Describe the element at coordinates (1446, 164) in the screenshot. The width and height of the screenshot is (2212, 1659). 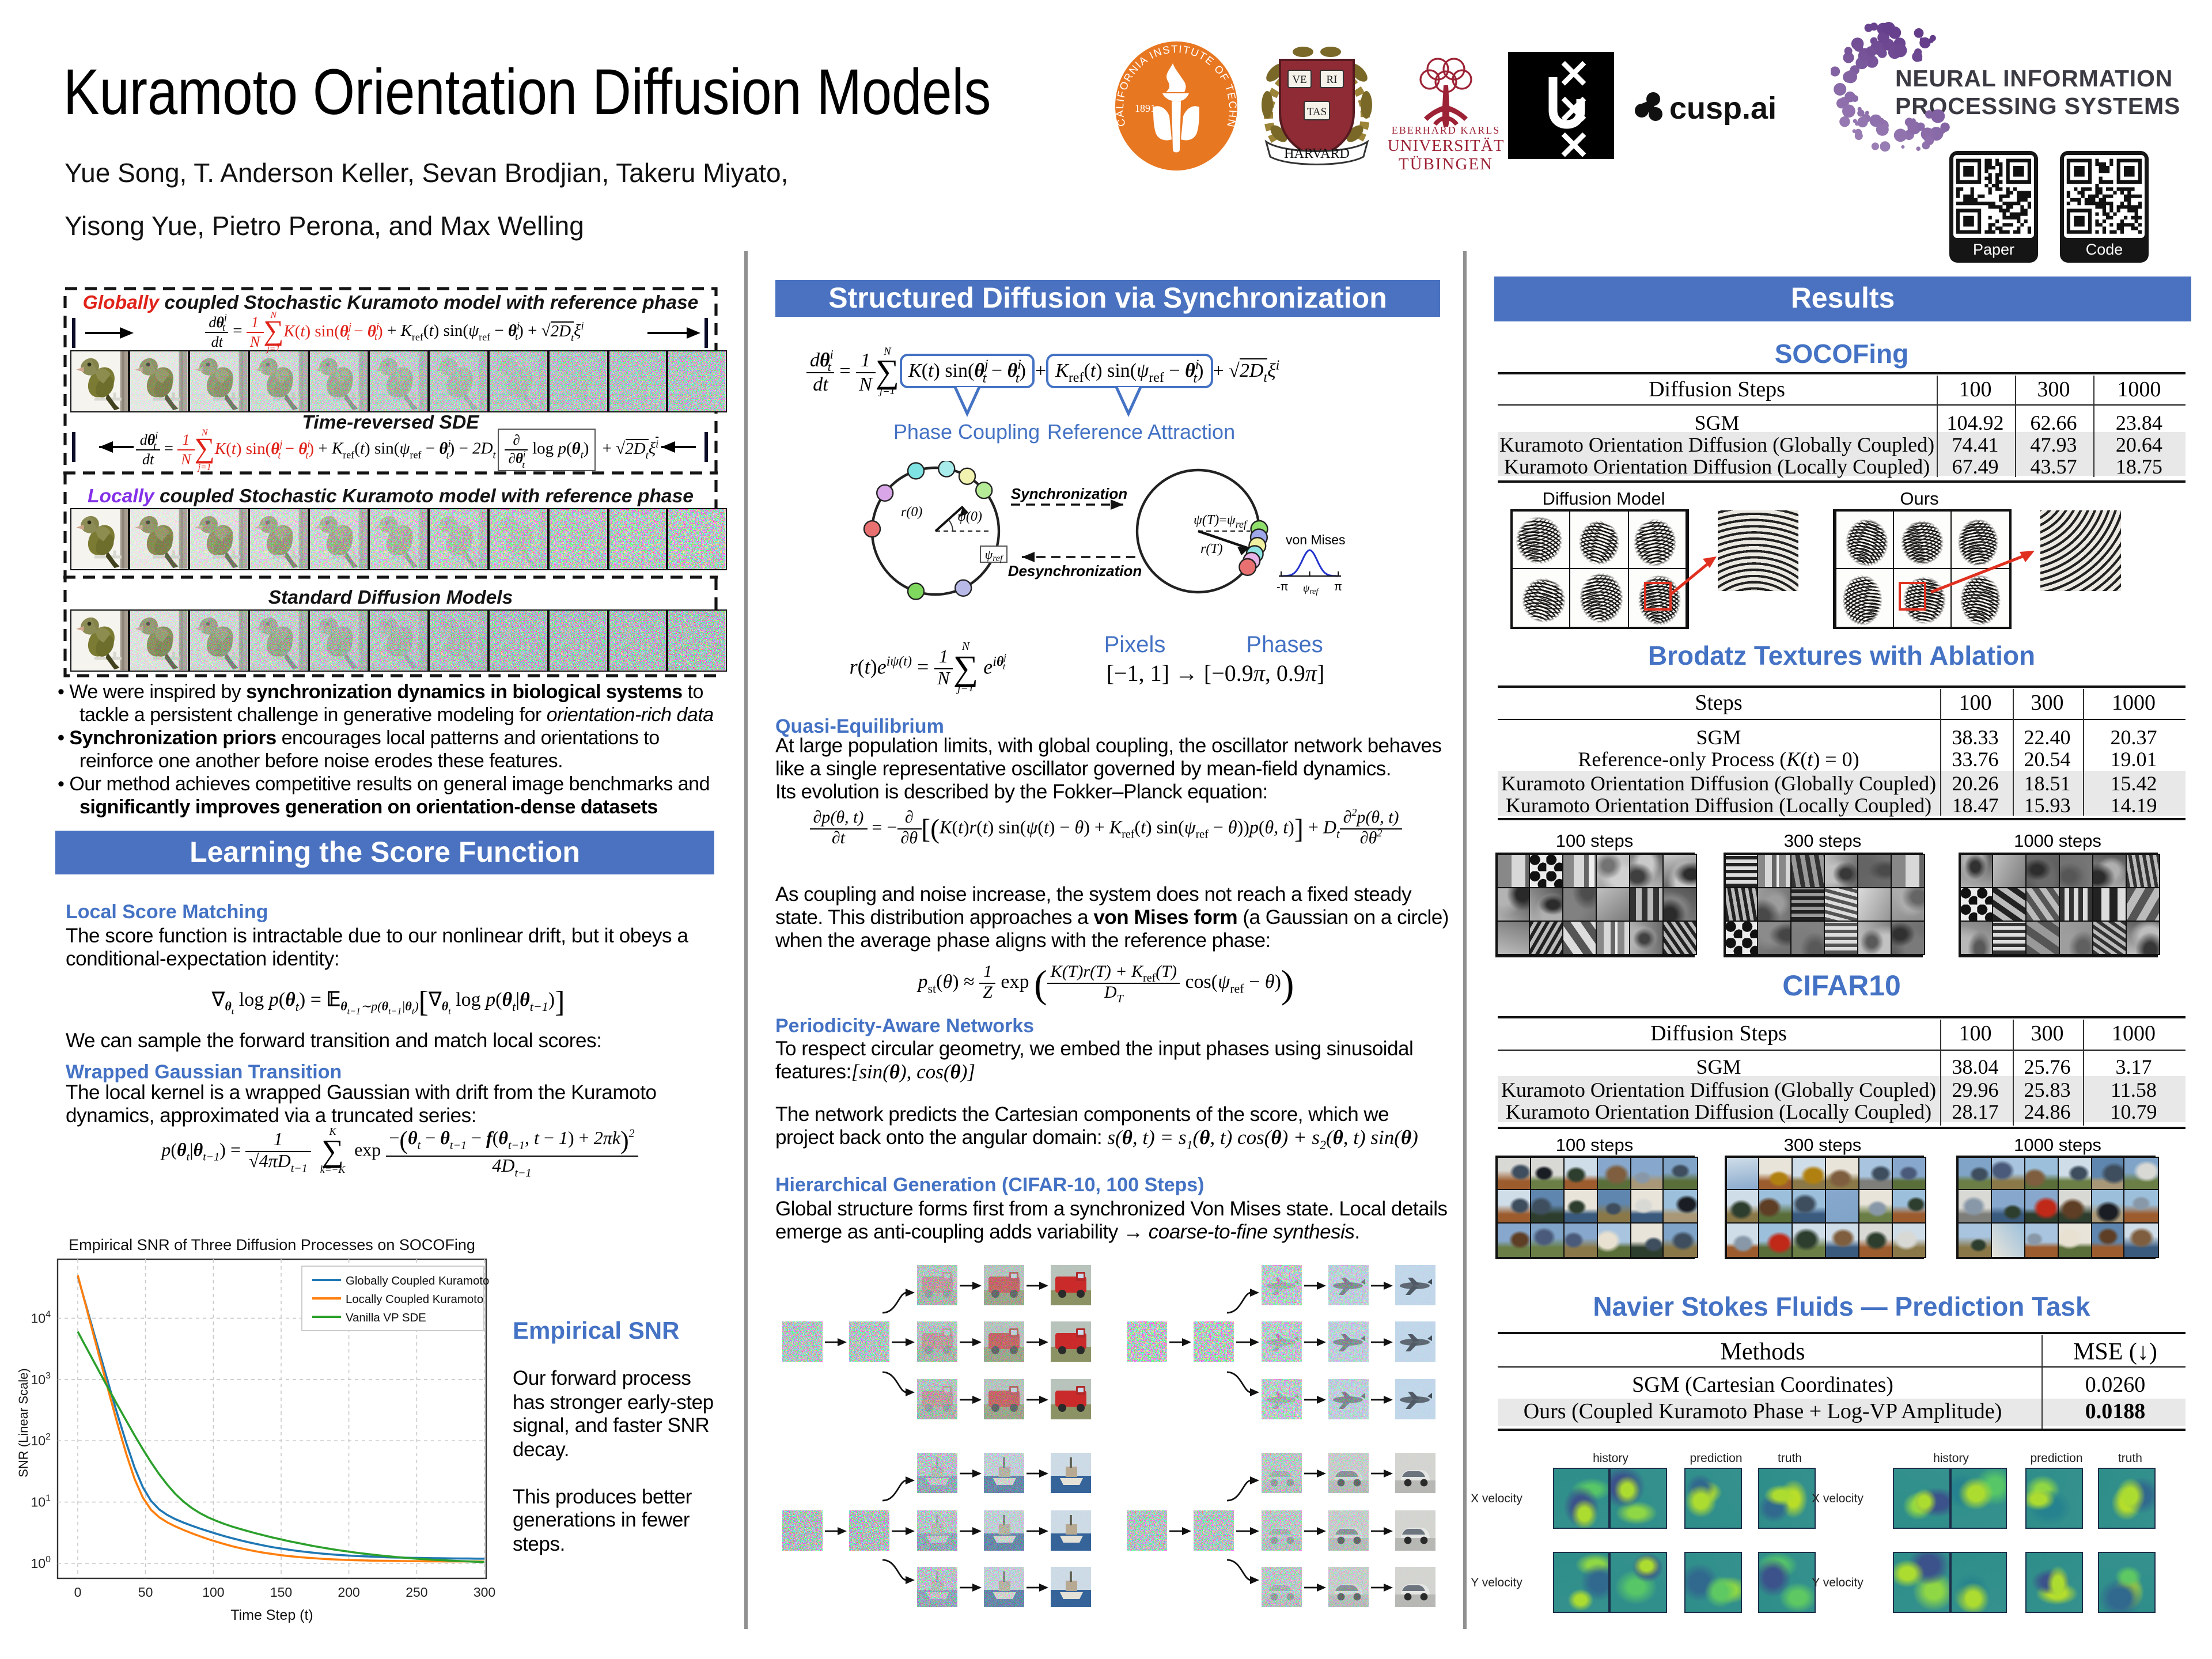
I see `svg-text: TÜBINGEN` at that location.